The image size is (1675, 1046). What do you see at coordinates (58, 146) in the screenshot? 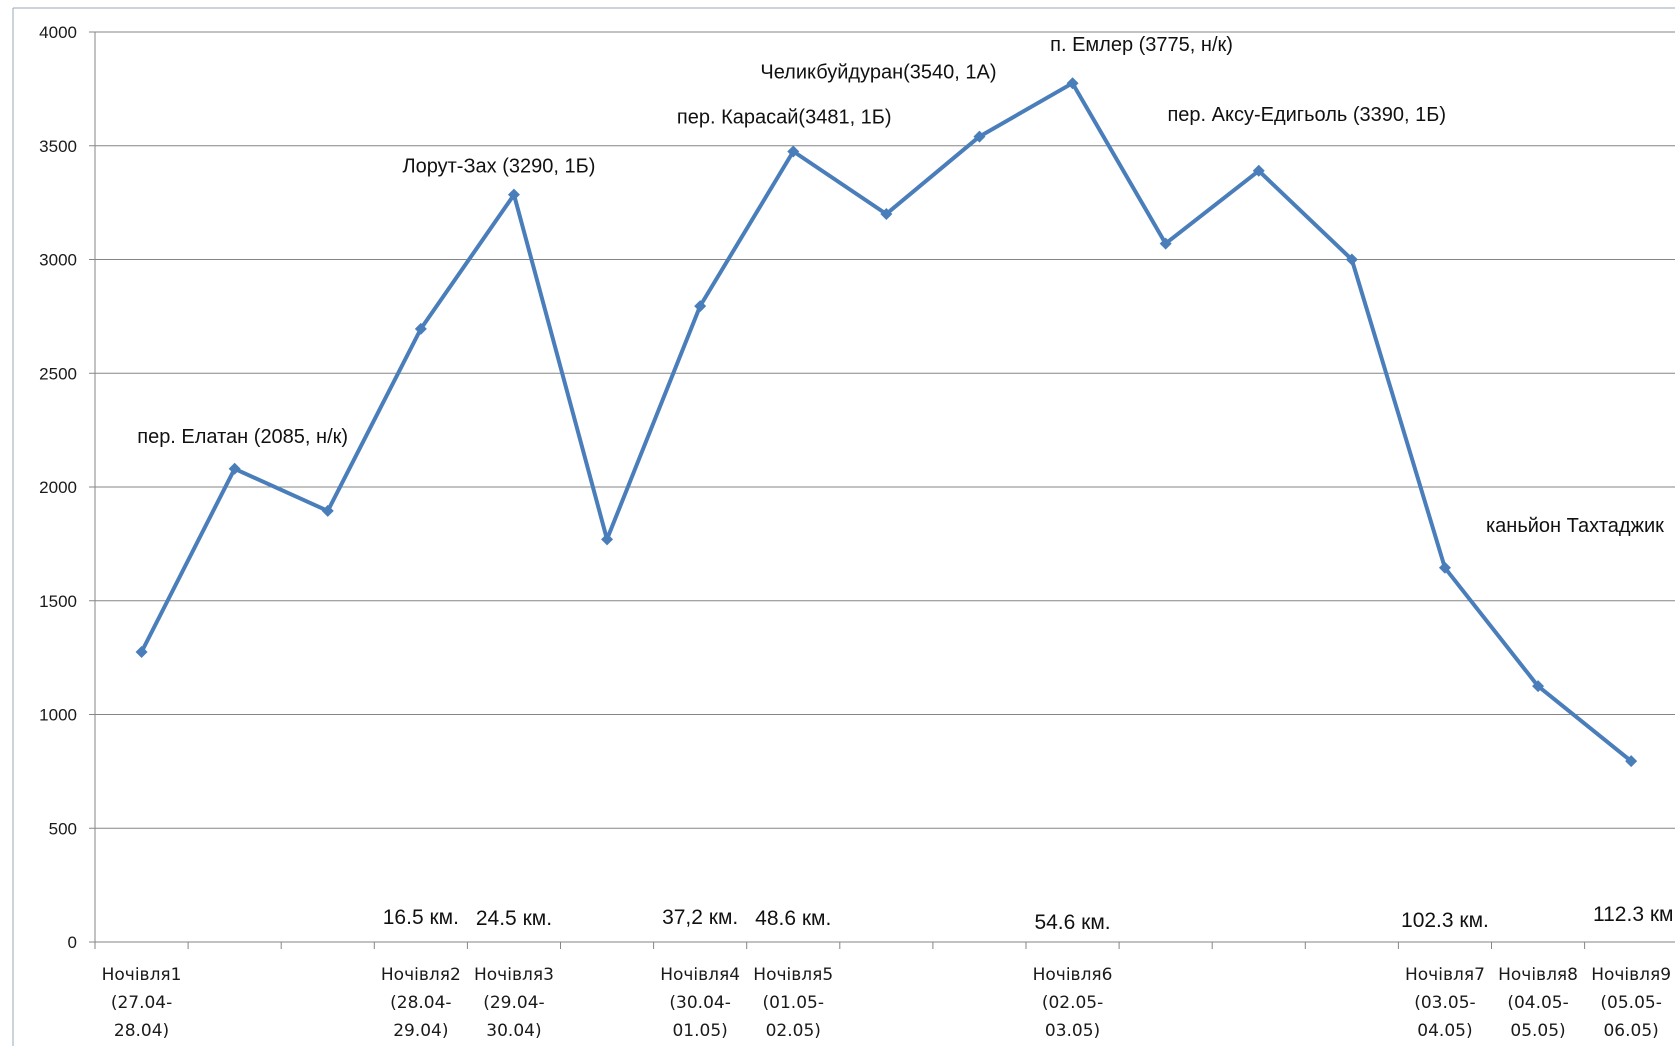
I see `y-tick-label: 3500` at bounding box center [58, 146].